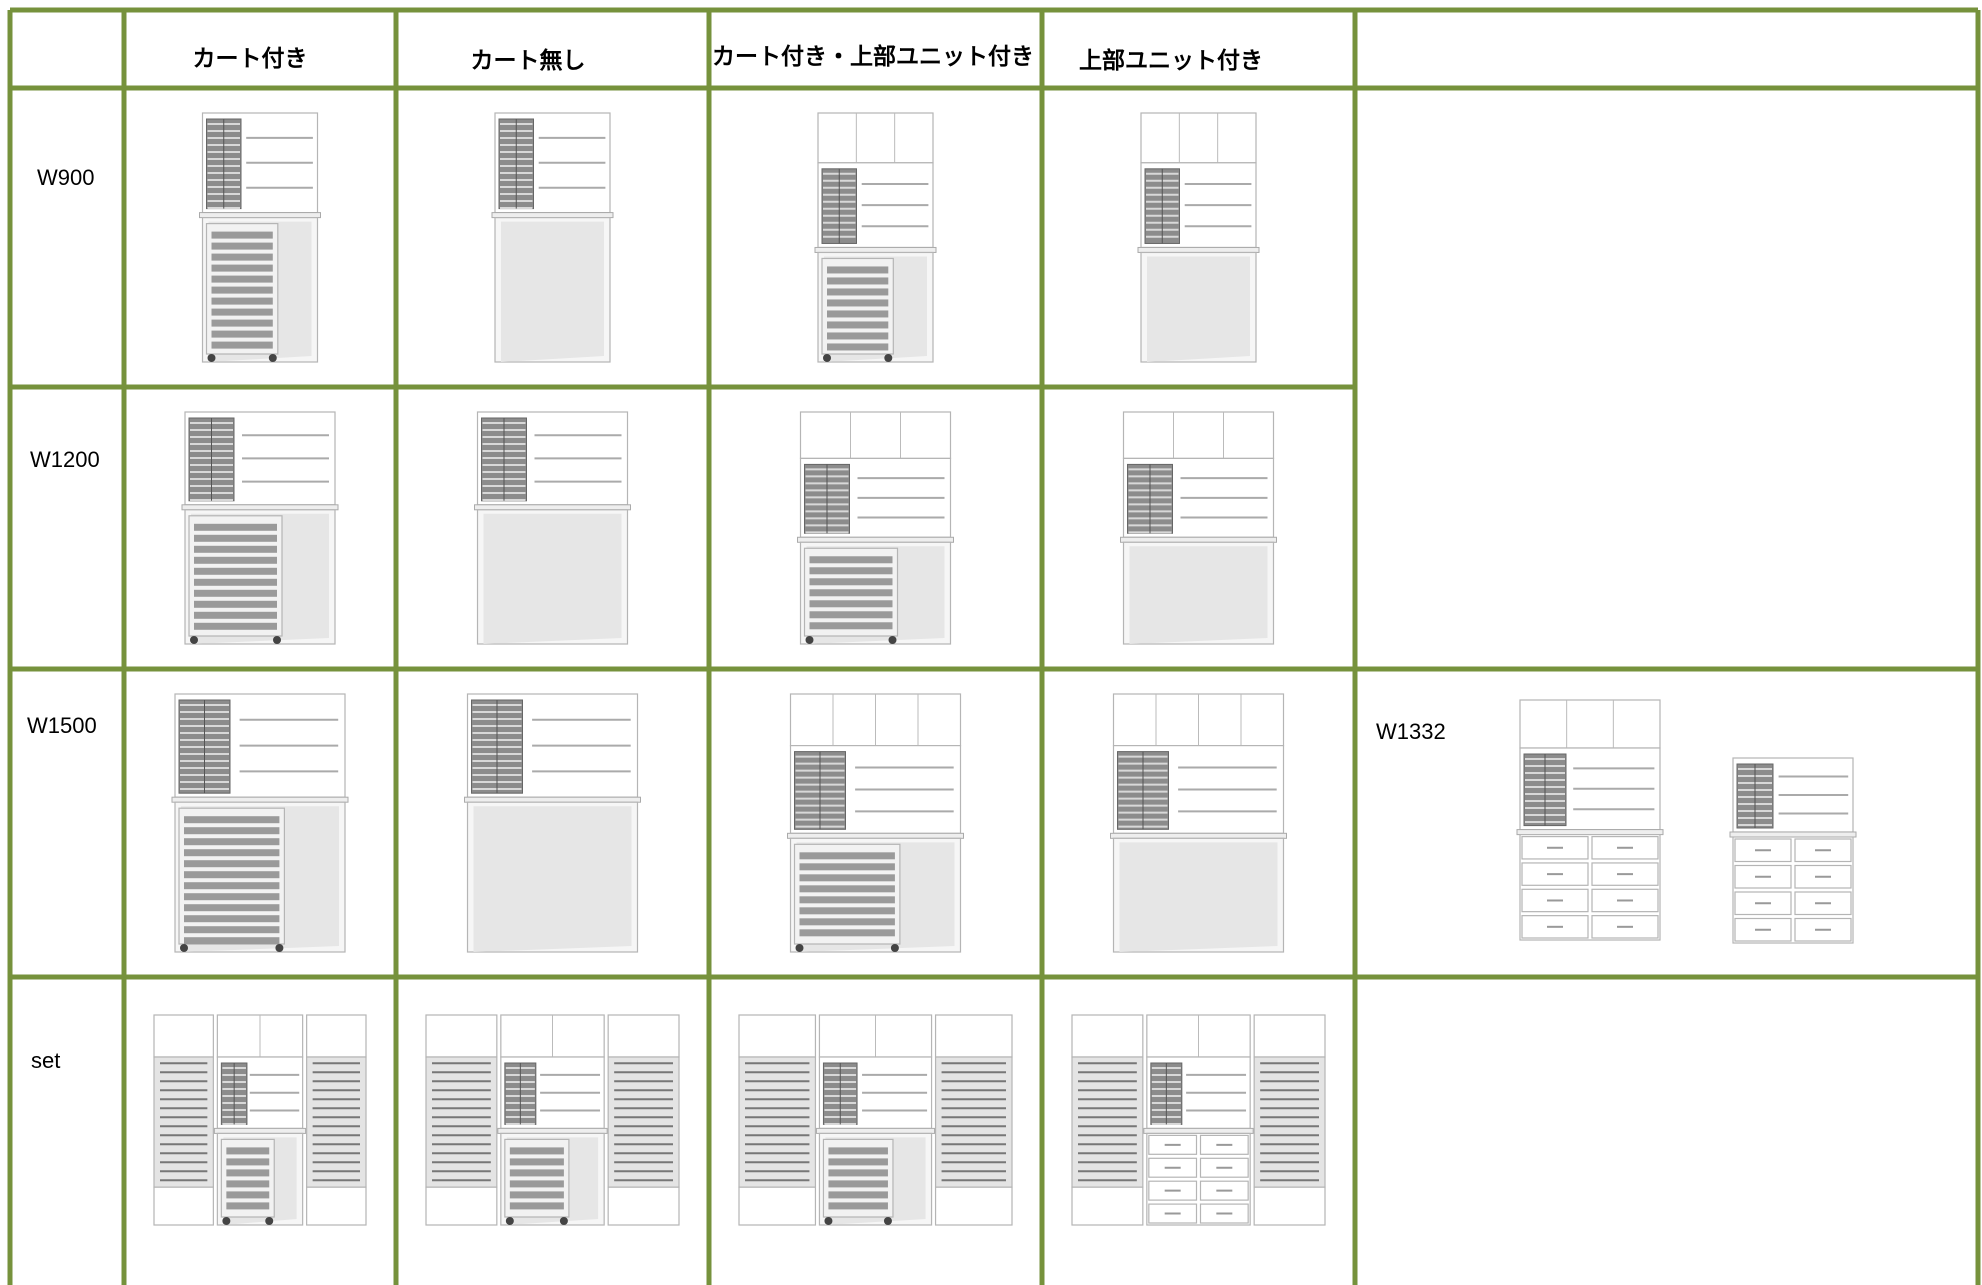 The height and width of the screenshot is (1285, 1982). I want to click on column-header: カート付き, so click(250, 59).